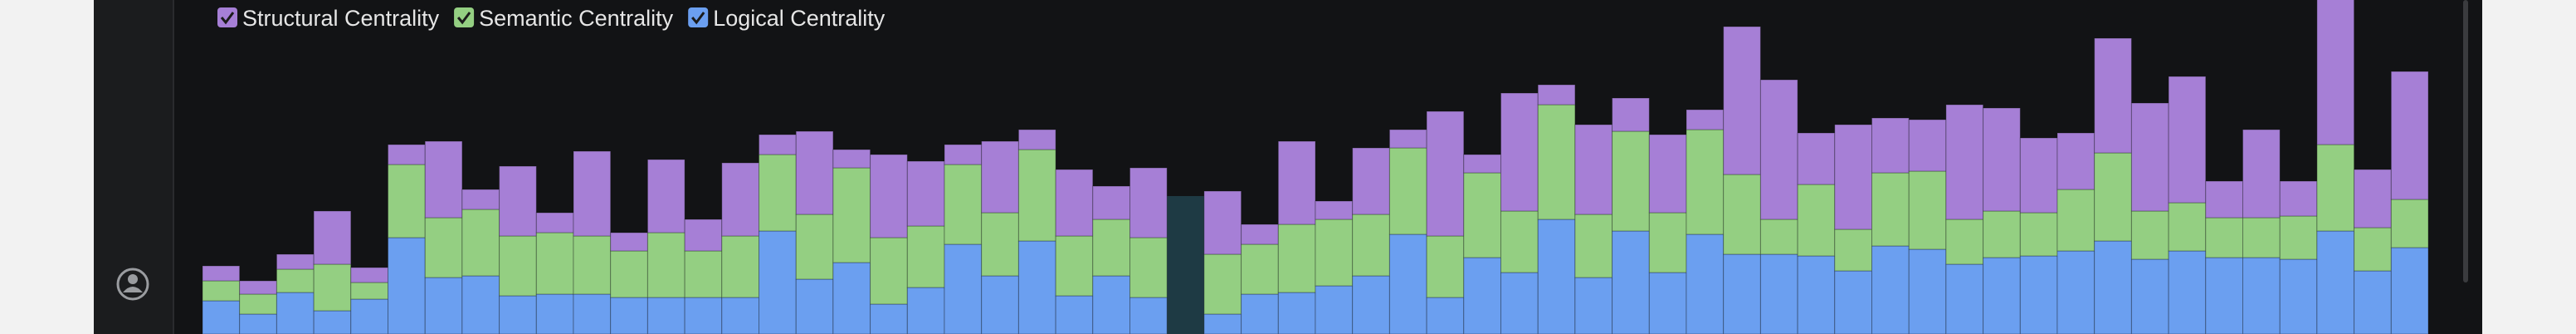  Describe the element at coordinates (329, 19) in the screenshot. I see `legend-item: Structural Centrality` at that location.